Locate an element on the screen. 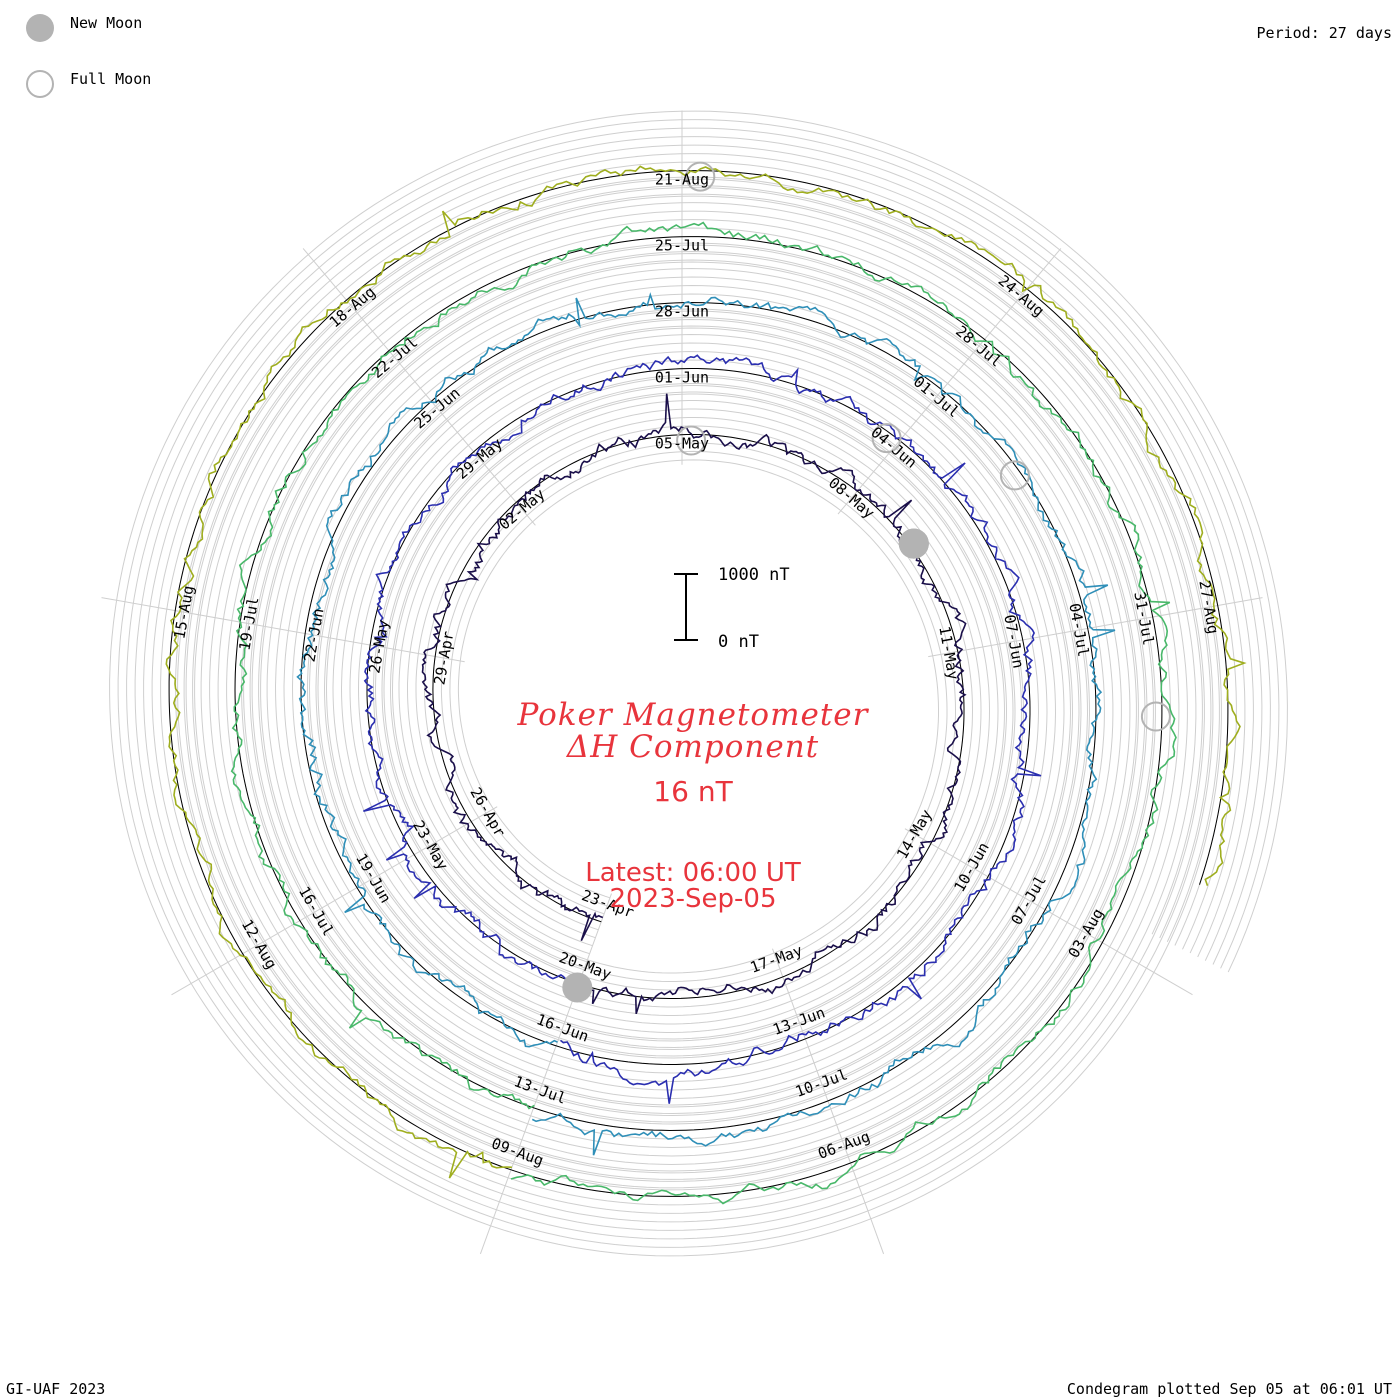 The height and width of the screenshot is (1400, 1400). footer-credit: GI-UAF 2023 is located at coordinates (56, 1389).